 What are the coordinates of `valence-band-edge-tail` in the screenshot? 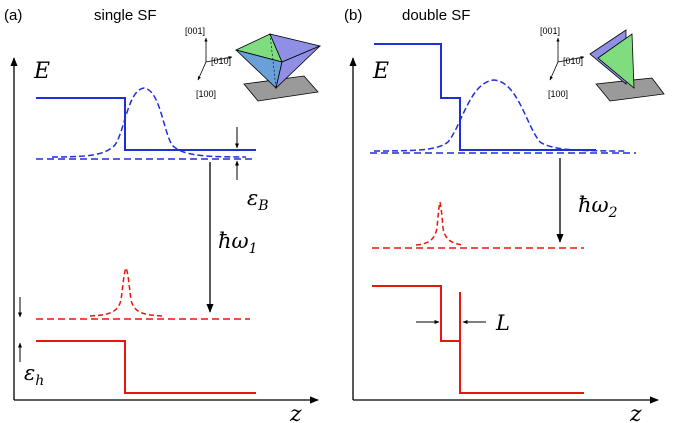 It's located at (521, 367).